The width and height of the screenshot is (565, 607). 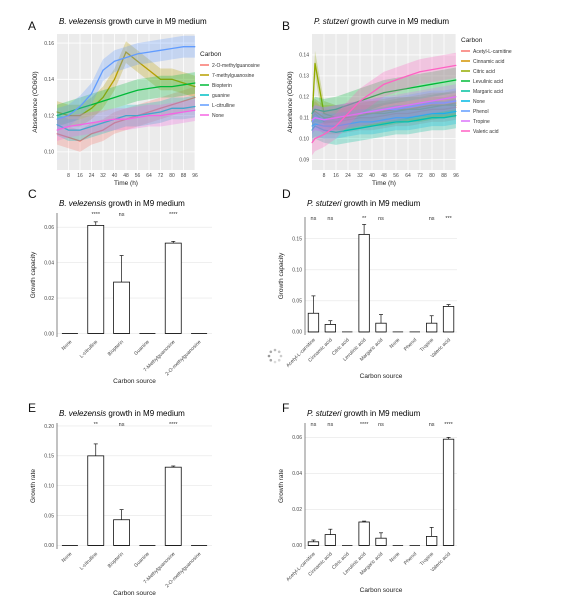 What do you see at coordinates (304, 56) in the screenshot?
I see `y-tick-label: 0.14` at bounding box center [304, 56].